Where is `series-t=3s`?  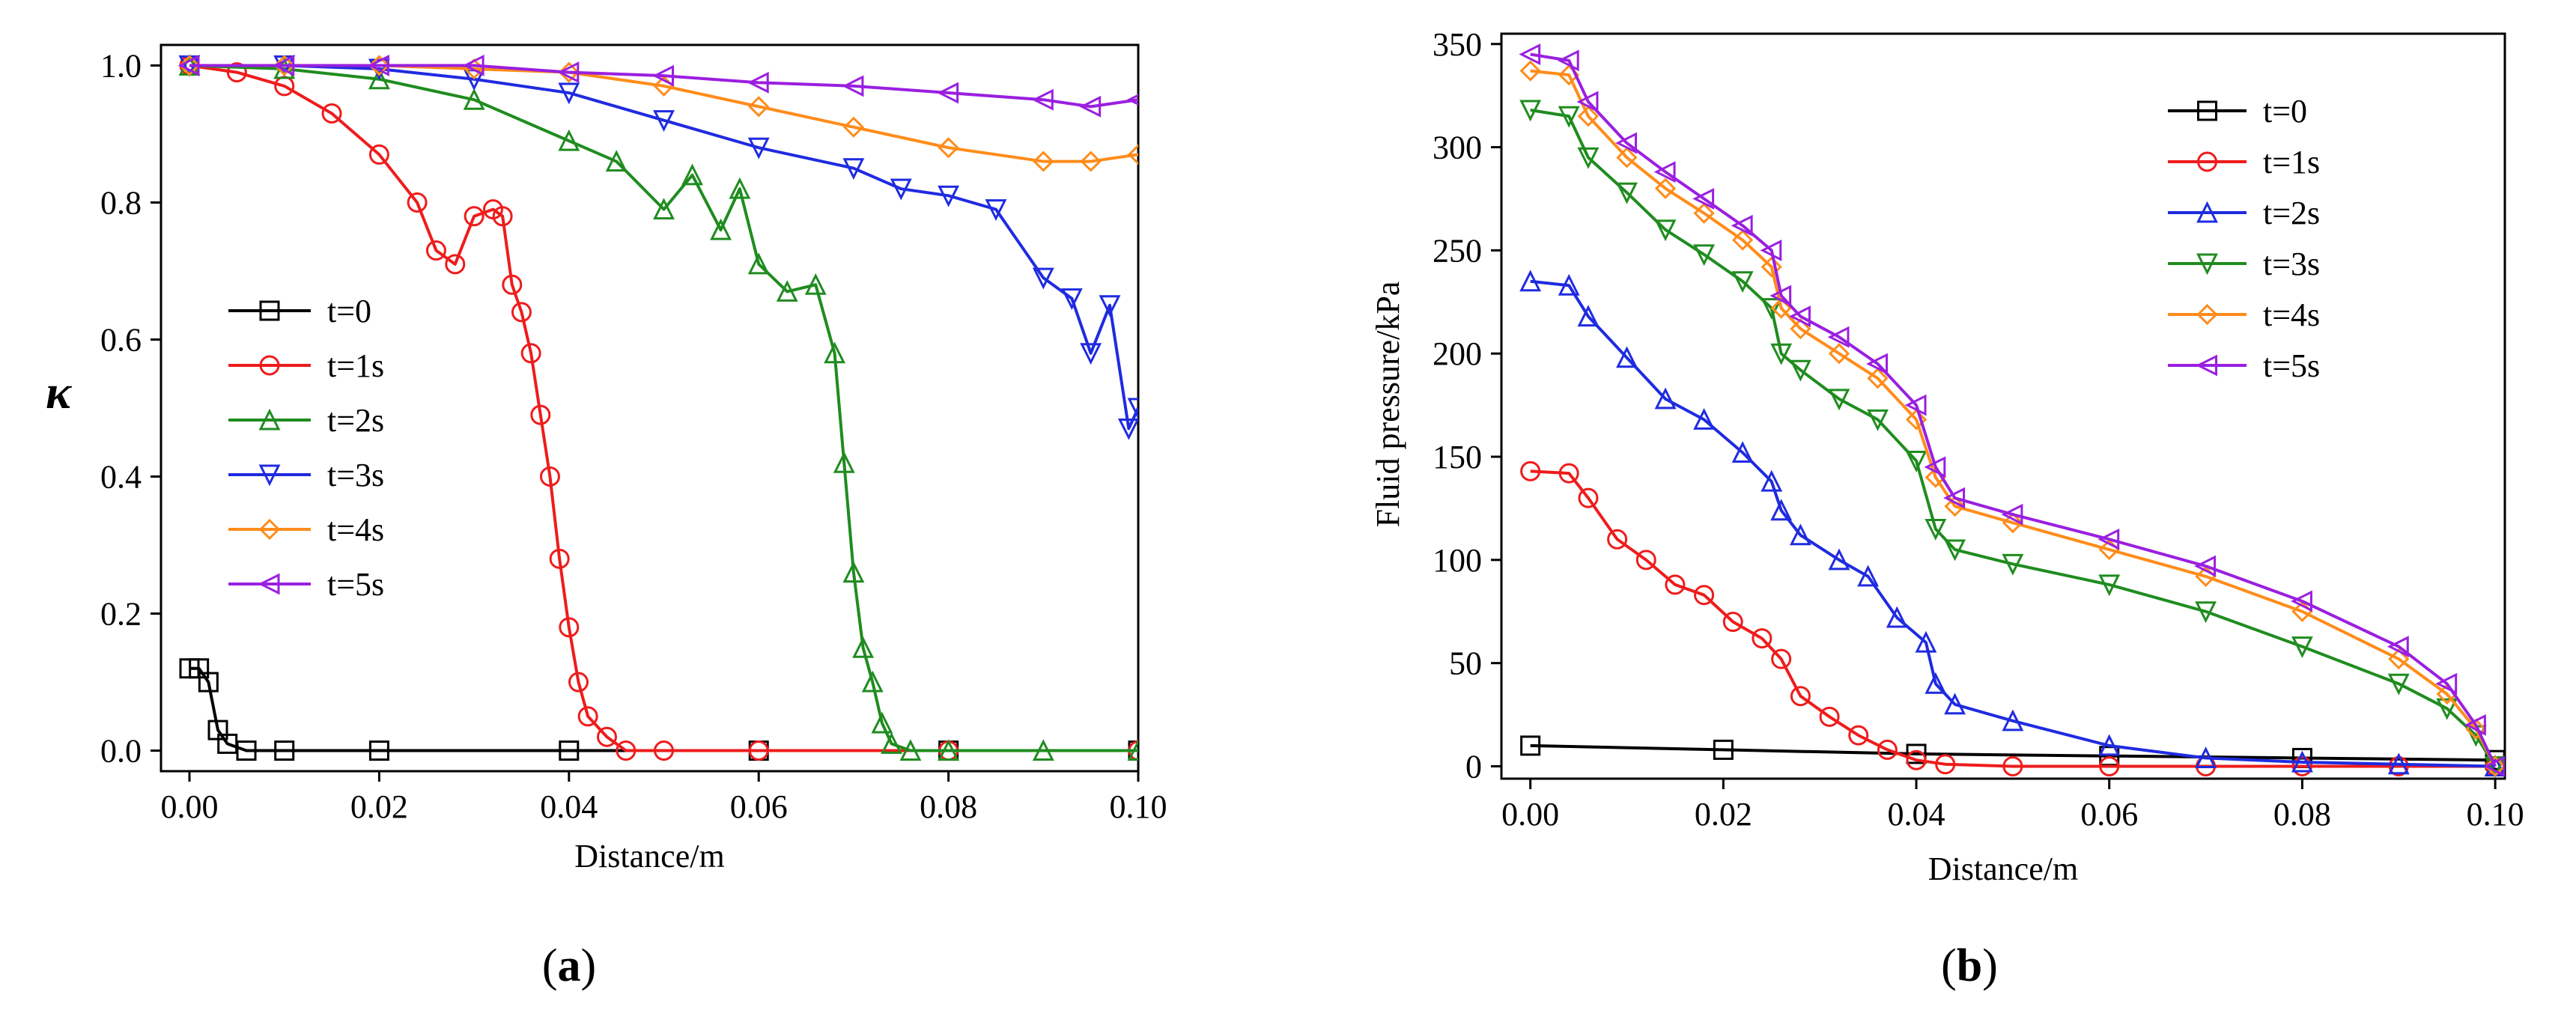
series-t=3s is located at coordinates (658, 248).